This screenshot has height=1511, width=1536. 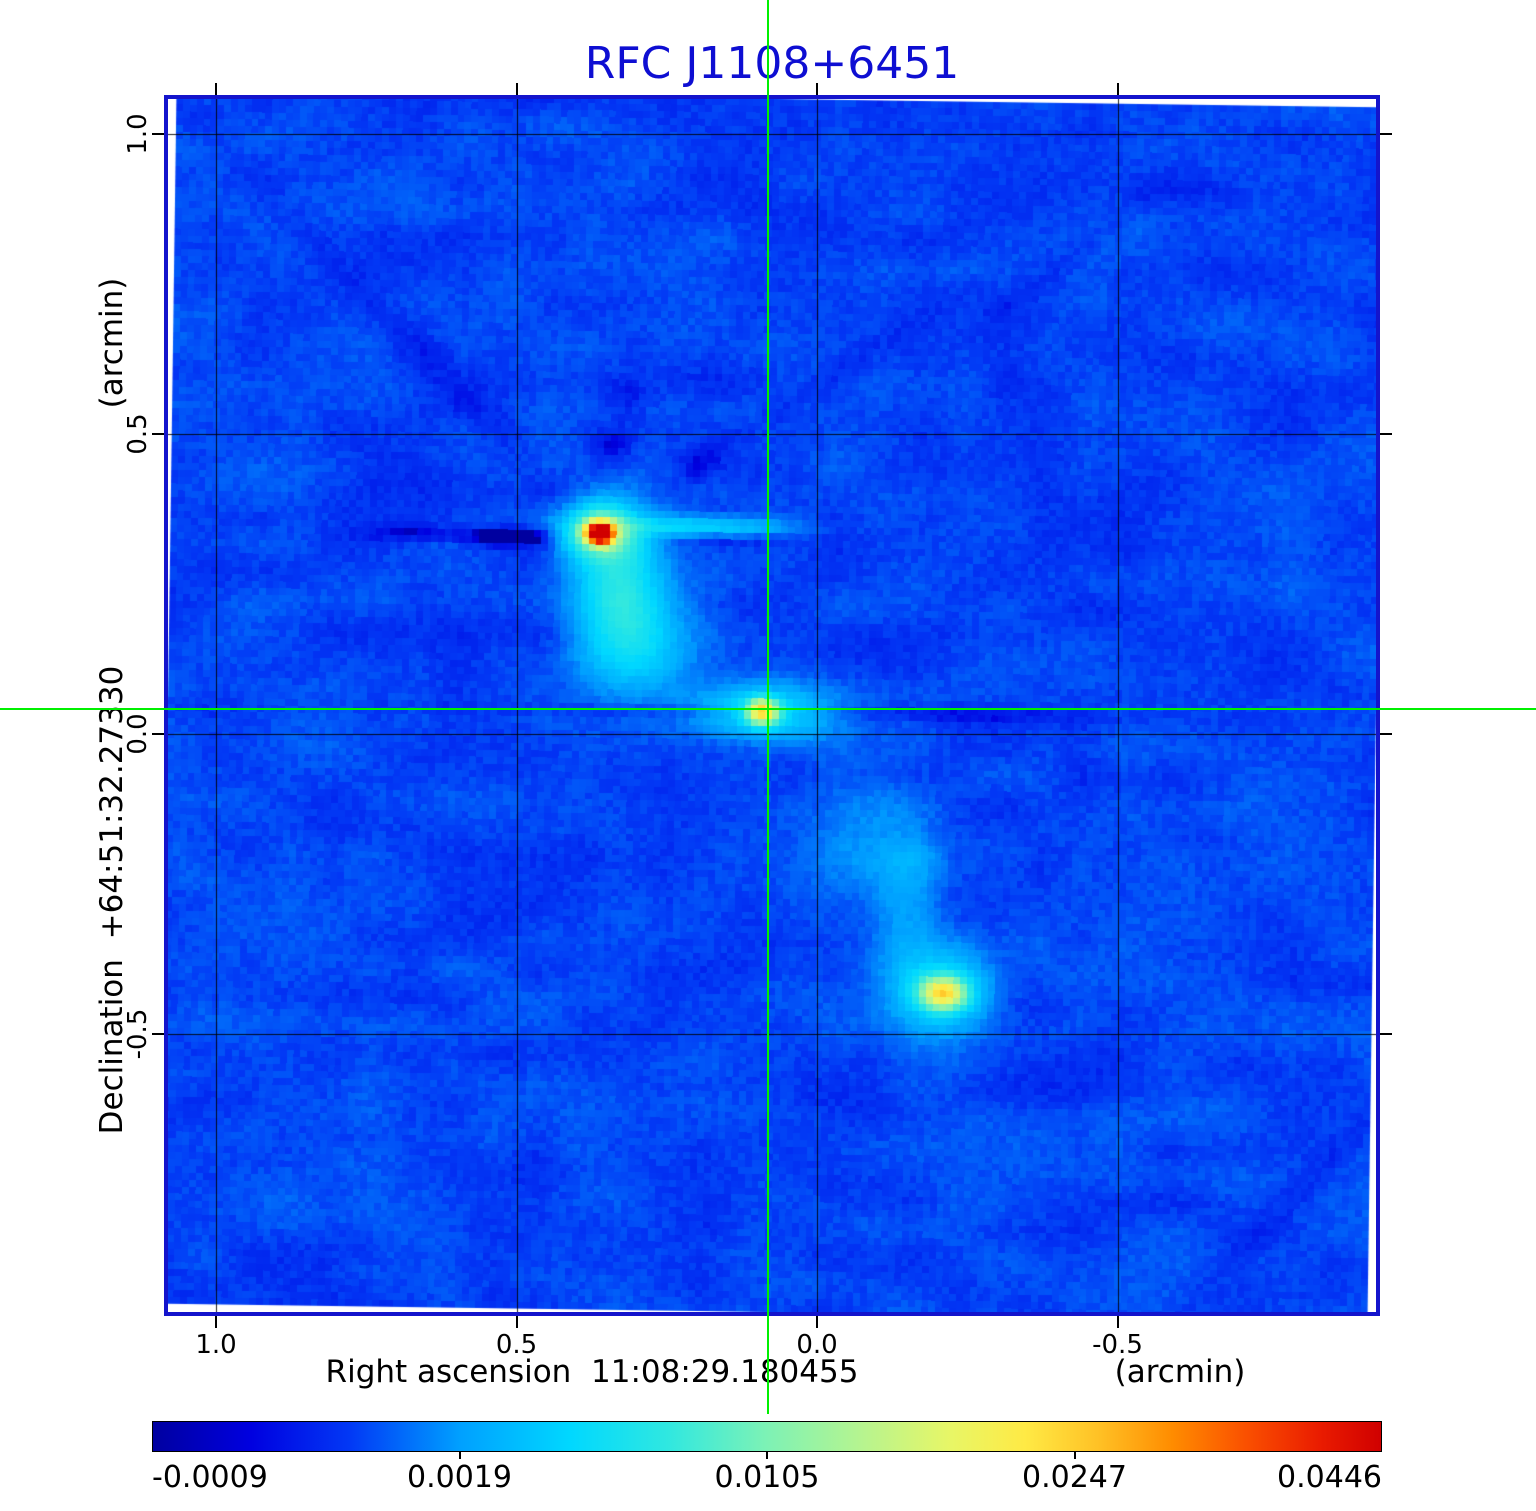 I want to click on x-axis-title: Right ascension 11:08:29.180455, so click(x=592, y=1372).